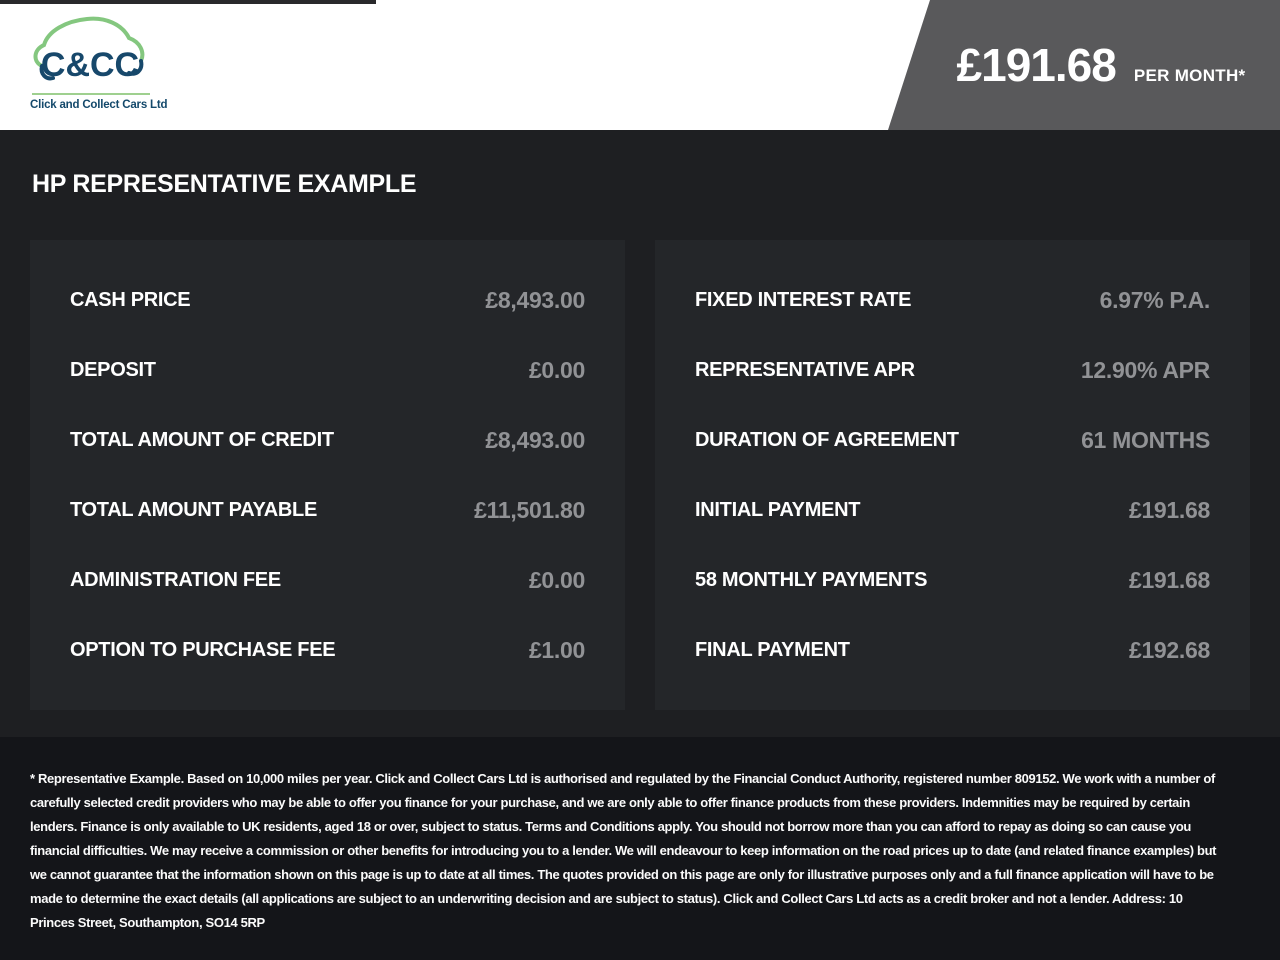  I want to click on price-banner-content: £191.68 PER MONTH*, so click(1084, 65).